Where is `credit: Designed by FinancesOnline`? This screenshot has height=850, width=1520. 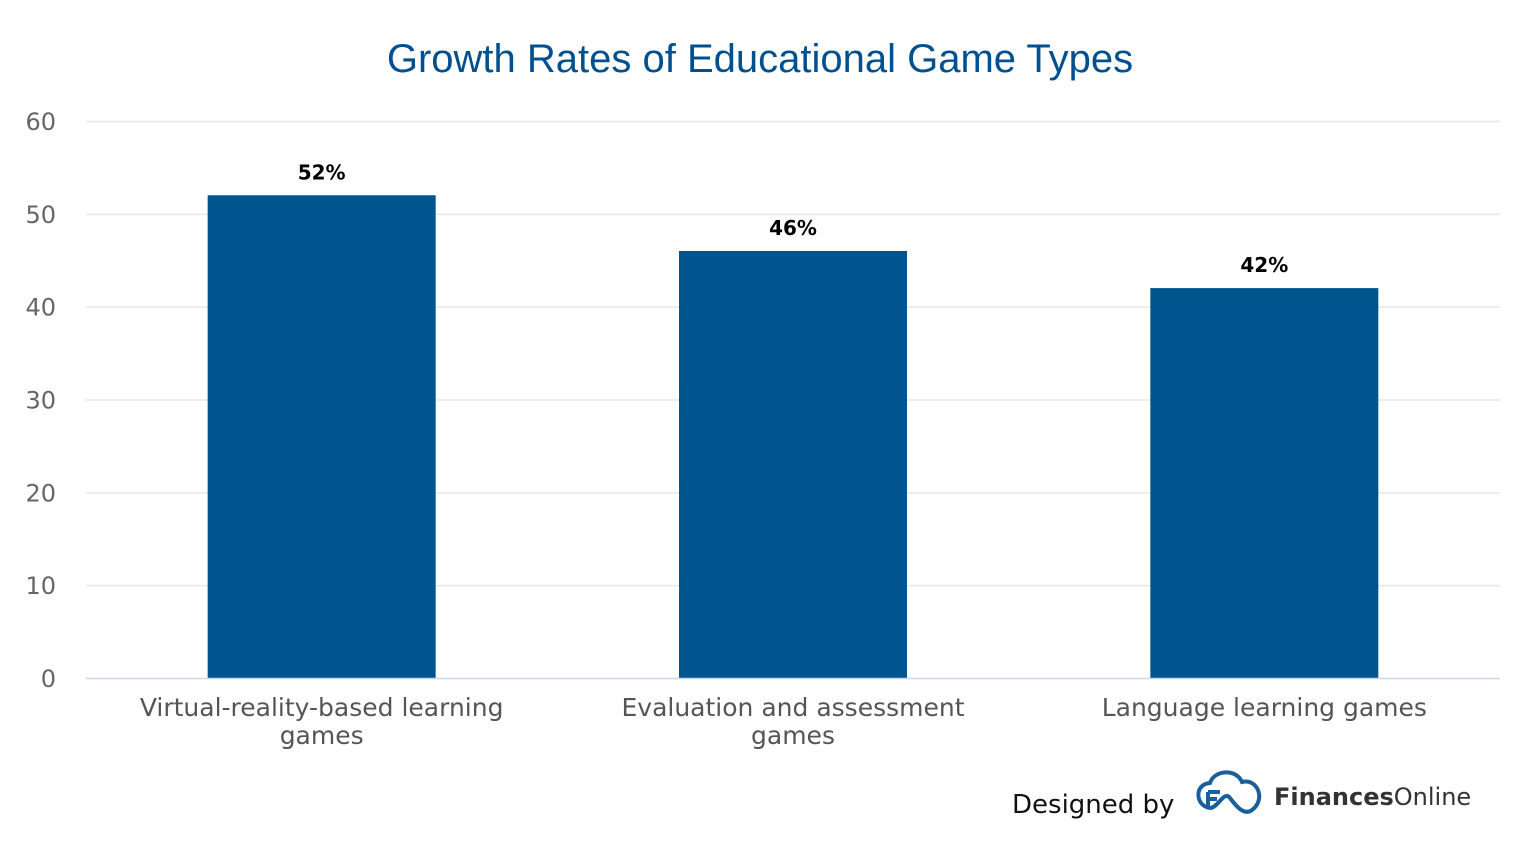
credit: Designed by FinancesOnline is located at coordinates (1241, 795).